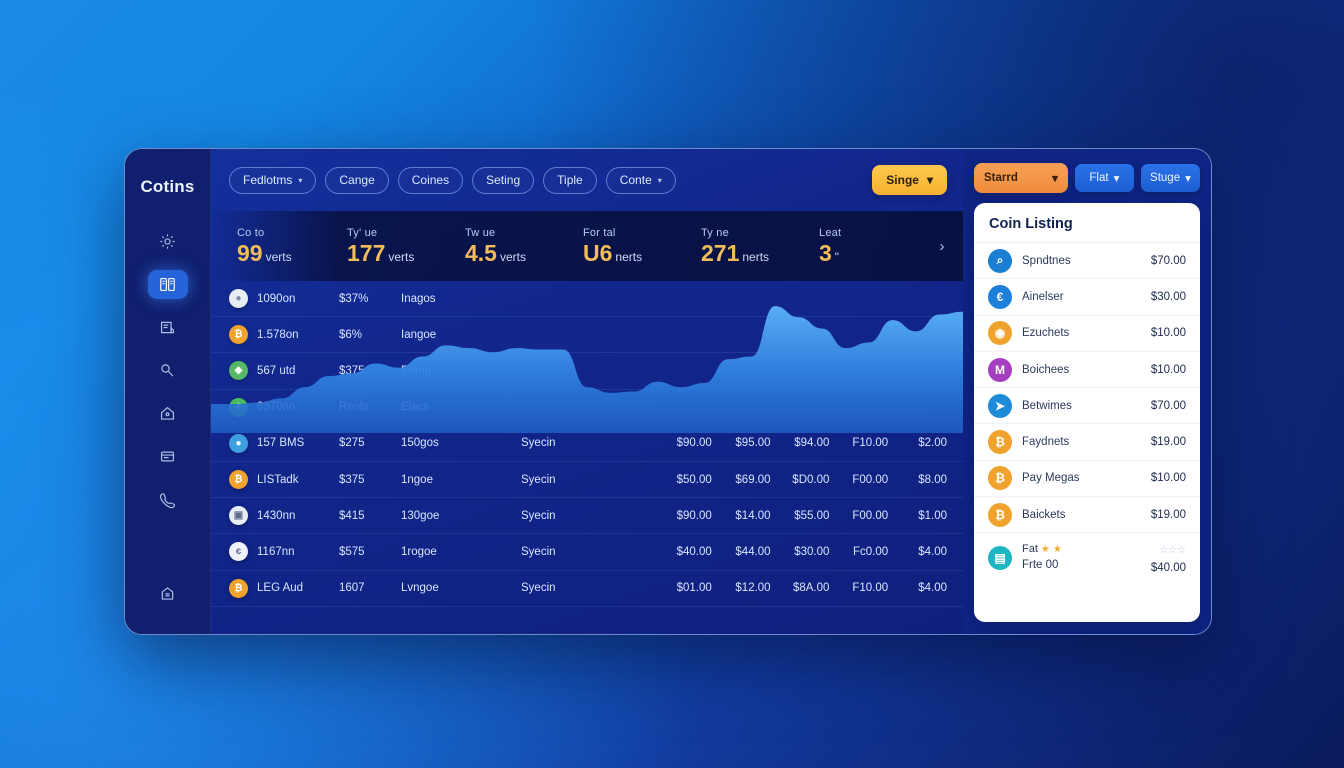 This screenshot has height=768, width=1344. I want to click on table-row: ● 1090on $37% Inagos, so click(587, 299).